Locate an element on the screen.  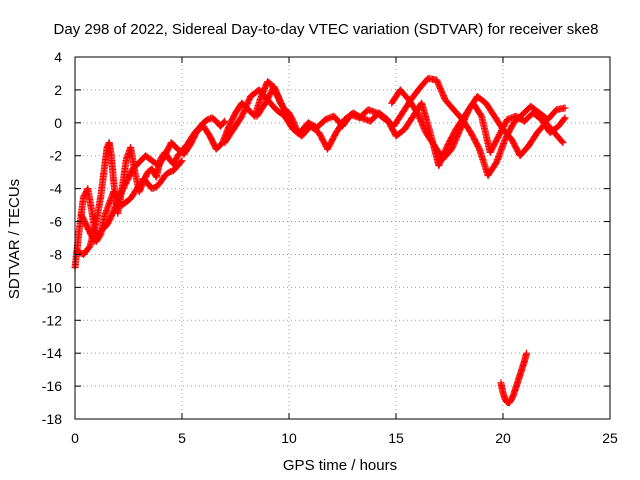
x-tick-label: 20 is located at coordinates (503, 438).